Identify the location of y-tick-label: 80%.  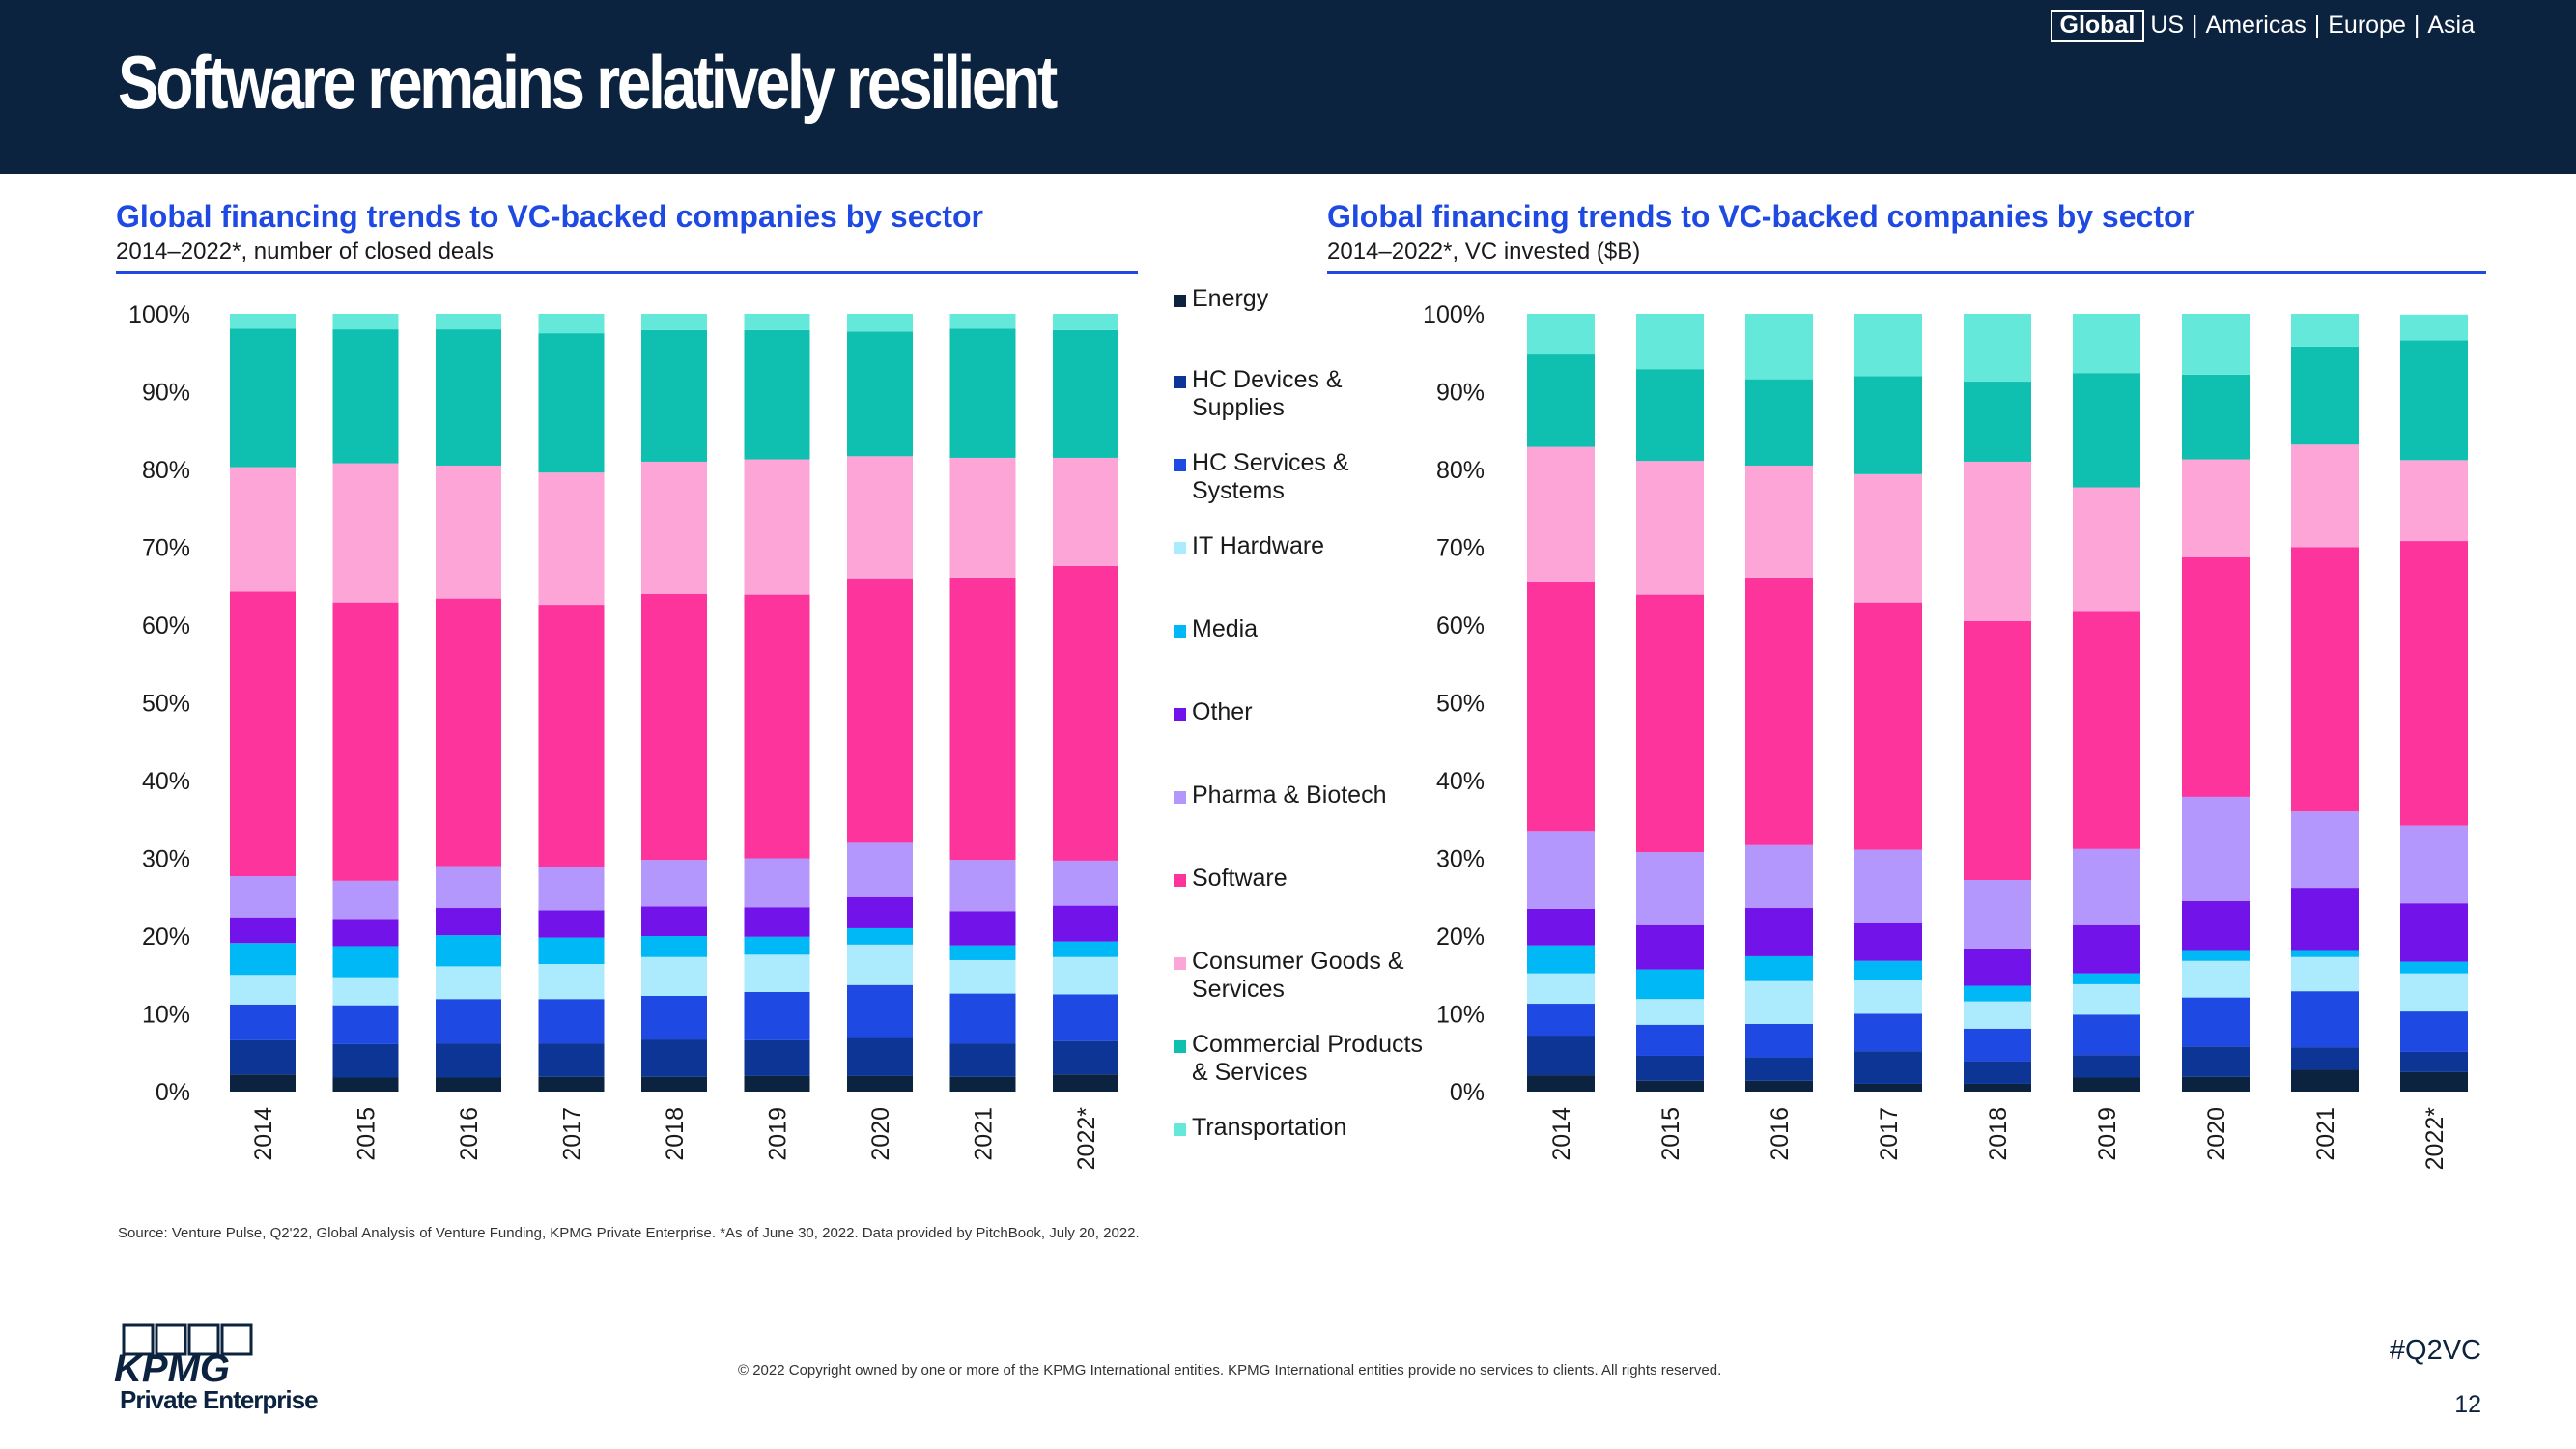
(1460, 470).